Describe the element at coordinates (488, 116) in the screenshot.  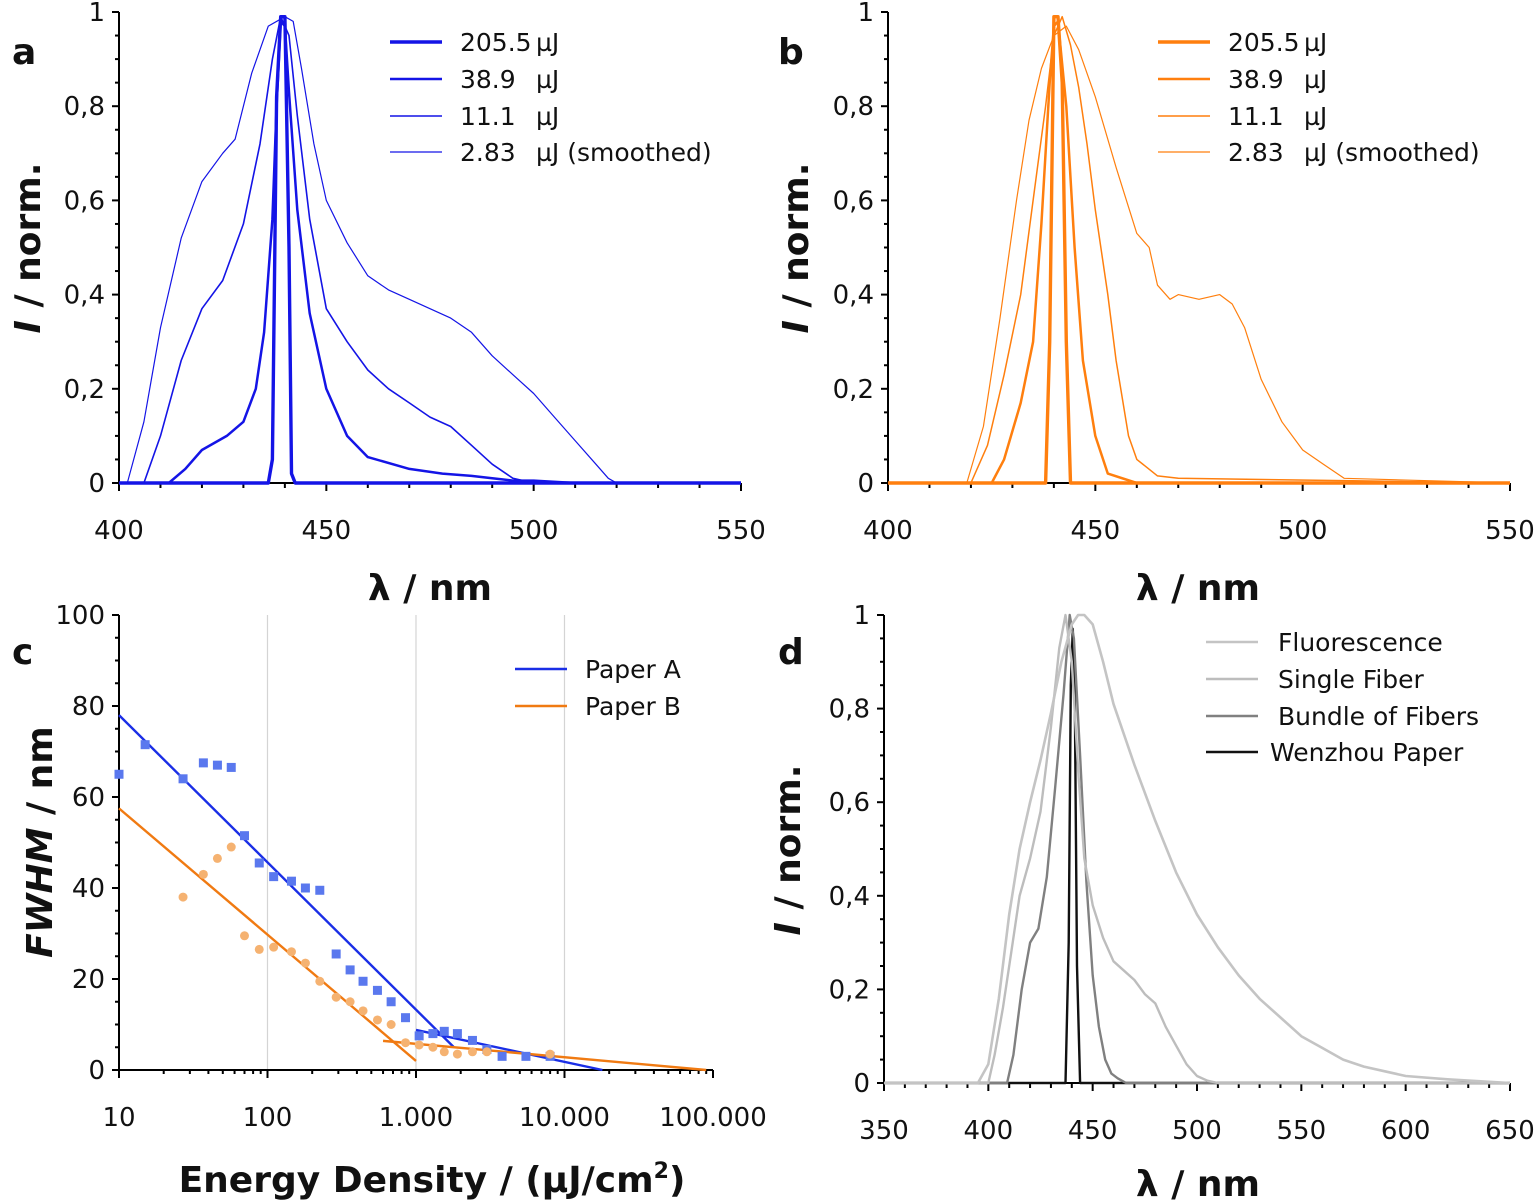
I see `legend-value-11-1: 11.1` at that location.